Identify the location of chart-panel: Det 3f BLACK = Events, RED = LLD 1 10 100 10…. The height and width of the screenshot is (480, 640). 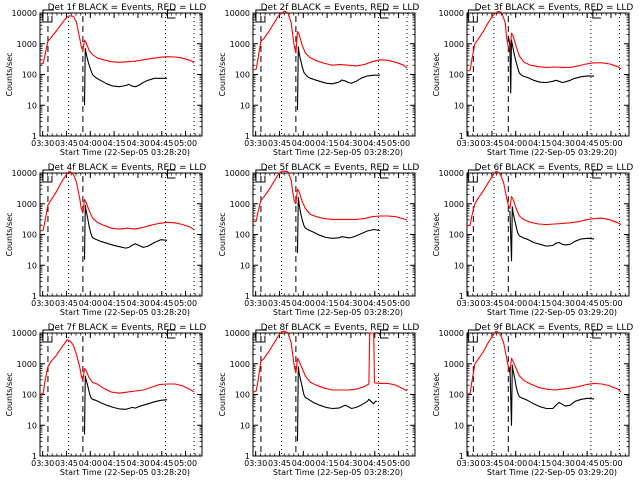
(532, 80).